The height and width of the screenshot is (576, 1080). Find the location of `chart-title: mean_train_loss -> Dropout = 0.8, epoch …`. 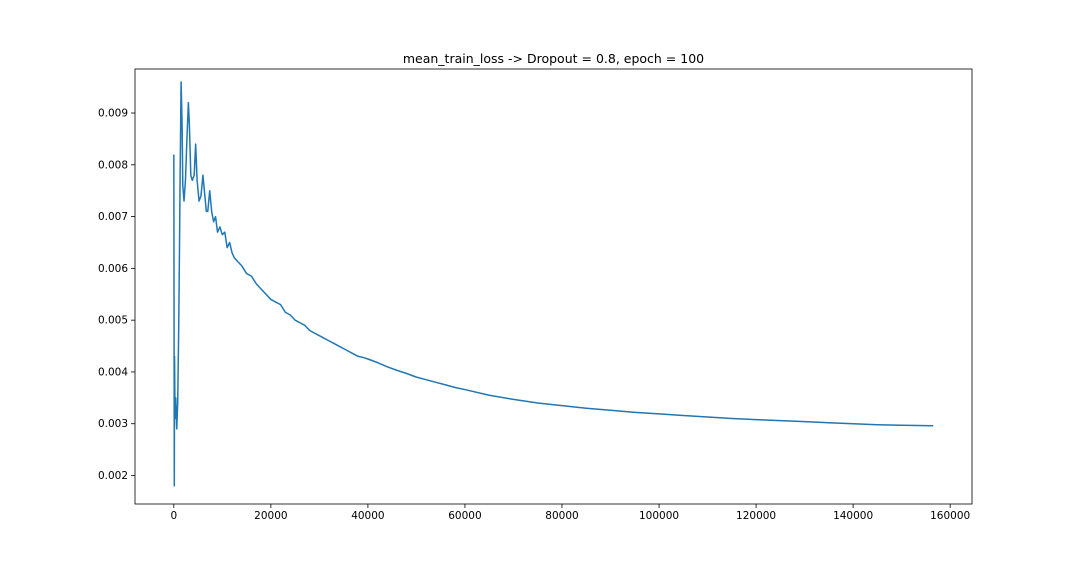

chart-title: mean_train_loss -> Dropout = 0.8, epoch … is located at coordinates (553, 58).